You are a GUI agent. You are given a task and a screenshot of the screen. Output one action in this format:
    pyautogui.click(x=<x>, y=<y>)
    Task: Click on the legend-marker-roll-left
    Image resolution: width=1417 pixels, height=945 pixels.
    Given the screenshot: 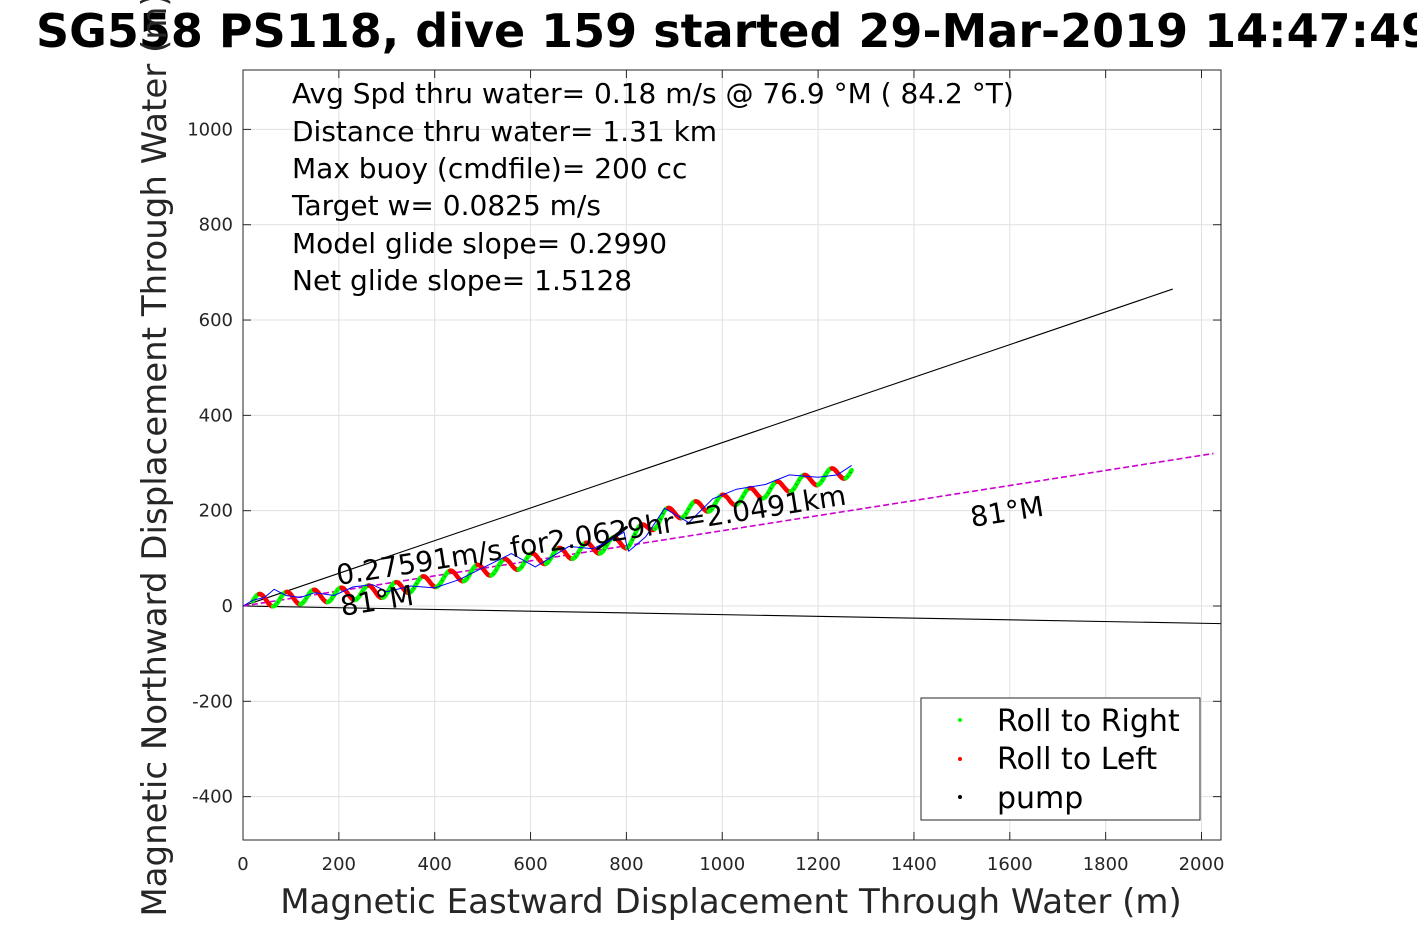 What is the action you would take?
    pyautogui.click(x=960, y=759)
    